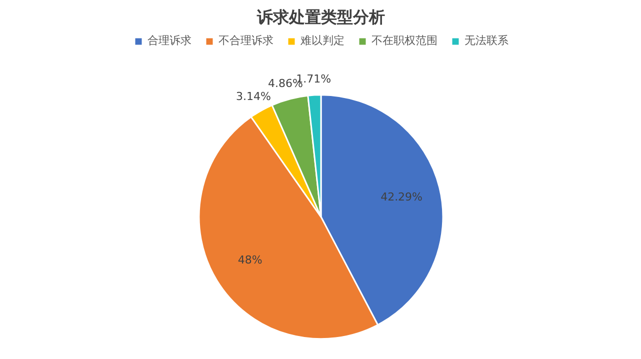 Image resolution: width=641 pixels, height=359 pixels. What do you see at coordinates (322, 40) in the screenshot?
I see `legend-label: 难以判定` at bounding box center [322, 40].